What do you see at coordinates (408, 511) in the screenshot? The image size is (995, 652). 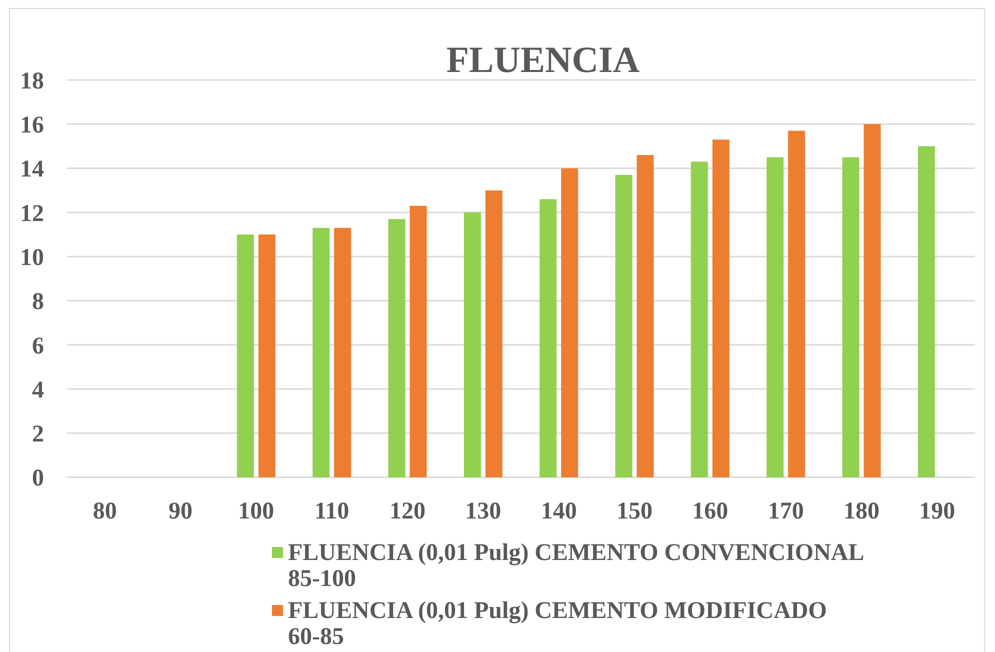 I see `x-tick-label: 120` at bounding box center [408, 511].